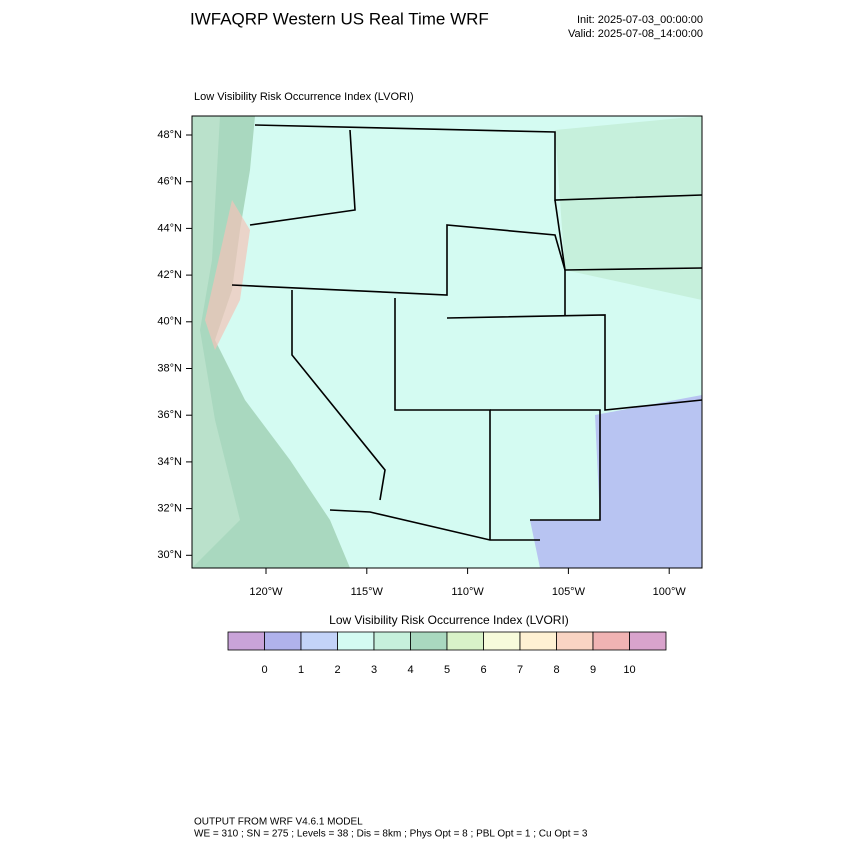 The width and height of the screenshot is (850, 855). Describe the element at coordinates (483, 670) in the screenshot. I see `colorbar-label: 6` at that location.